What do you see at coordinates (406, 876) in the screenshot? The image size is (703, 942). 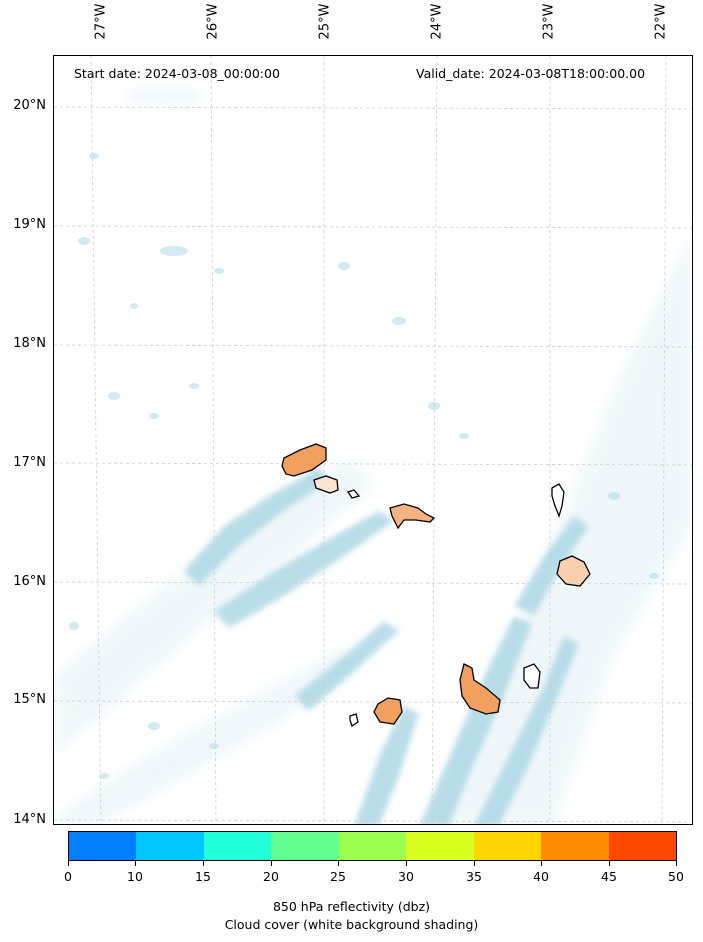 I see `colorbar-label-30: 30` at bounding box center [406, 876].